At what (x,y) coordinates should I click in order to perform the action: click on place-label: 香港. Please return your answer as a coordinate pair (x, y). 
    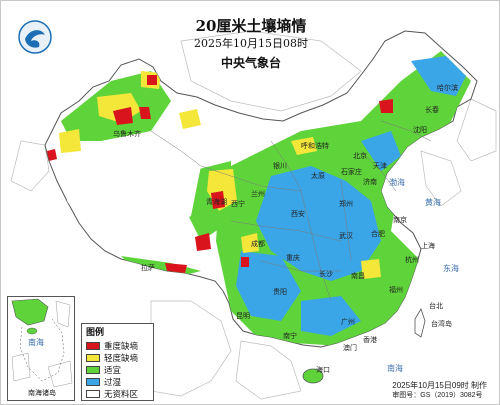
    Looking at the image, I should click on (370, 340).